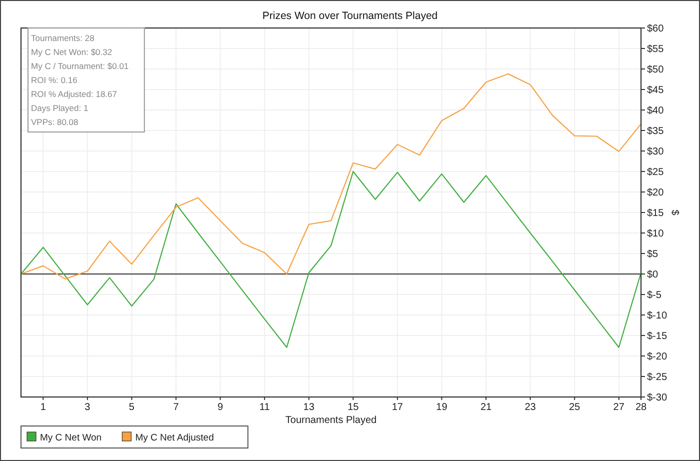  Describe the element at coordinates (655, 70) in the screenshot. I see `y-tick-label: $50` at that location.